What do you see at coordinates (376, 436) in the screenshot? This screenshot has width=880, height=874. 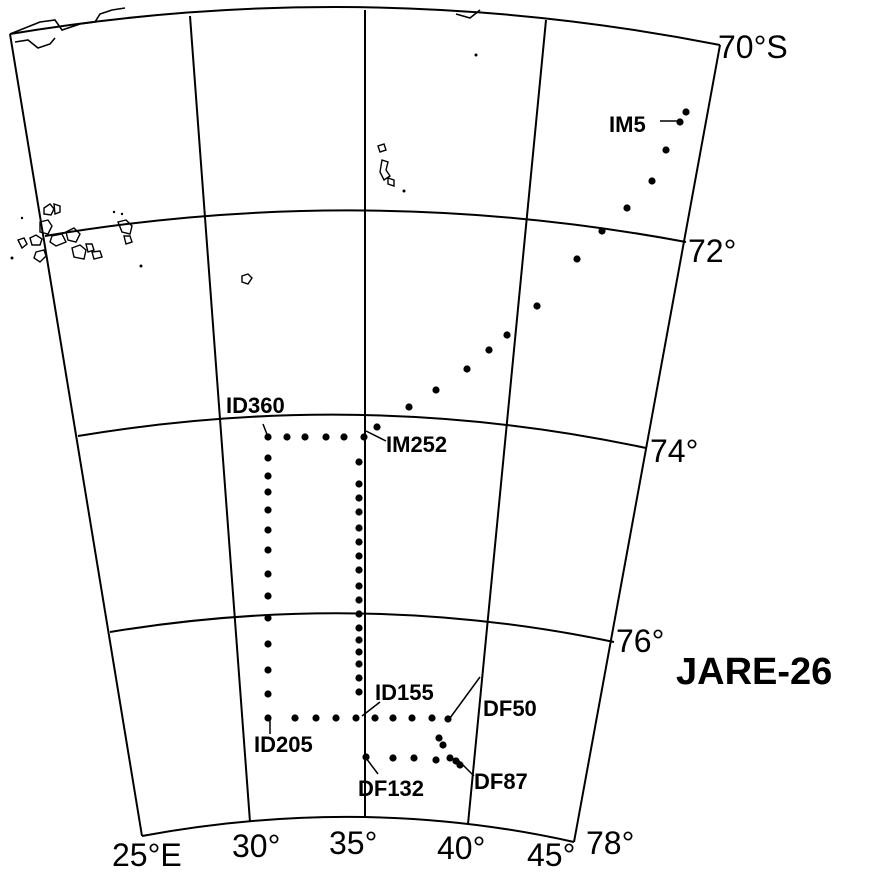 I see `leader-im252` at bounding box center [376, 436].